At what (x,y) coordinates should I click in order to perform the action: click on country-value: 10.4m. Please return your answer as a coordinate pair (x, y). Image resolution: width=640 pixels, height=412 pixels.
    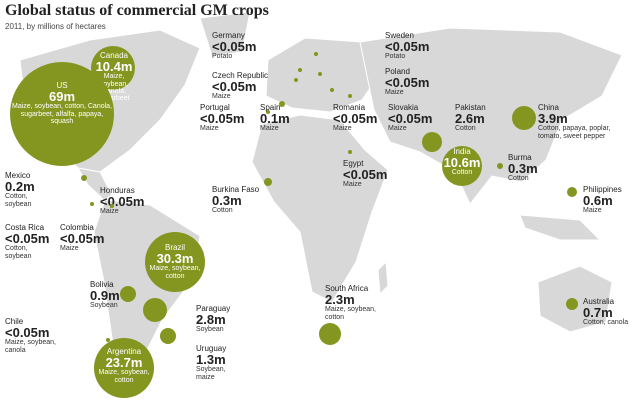
    Looking at the image, I should click on (114, 67).